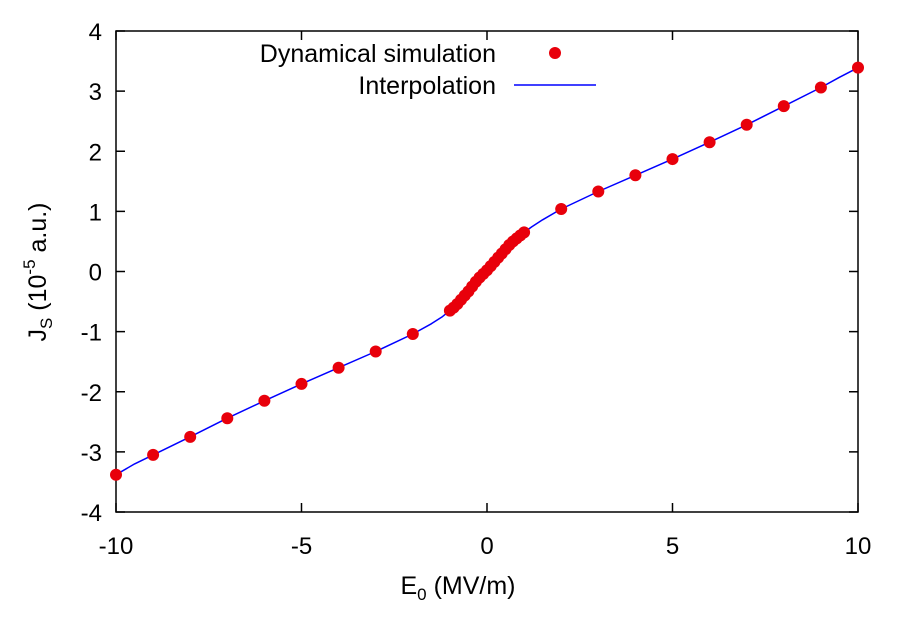 The height and width of the screenshot is (640, 913). What do you see at coordinates (428, 70) in the screenshot?
I see `legend: Dynamical simulation Interpolation` at bounding box center [428, 70].